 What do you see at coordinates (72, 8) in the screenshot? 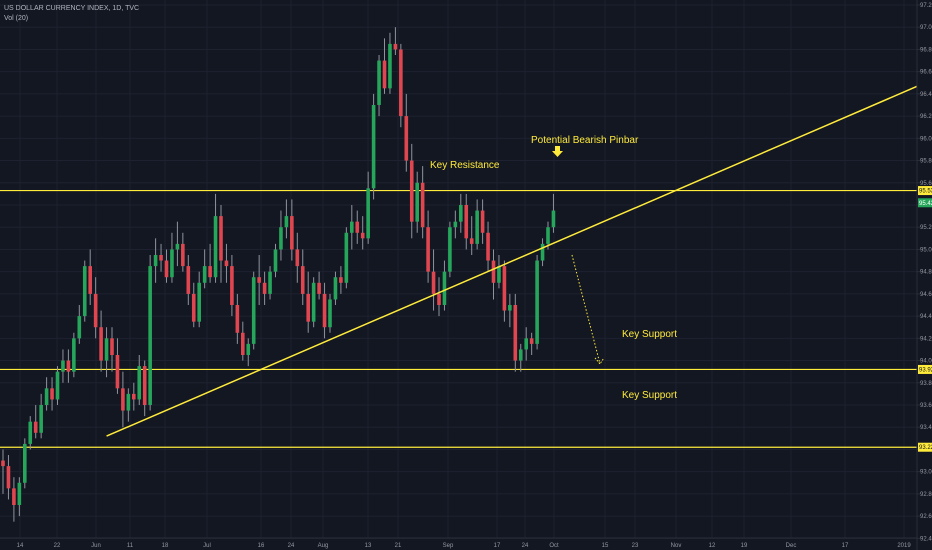
I see `symbol-label: US DOLLAR CURRENCY INDEX, 1D, TVC` at bounding box center [72, 8].